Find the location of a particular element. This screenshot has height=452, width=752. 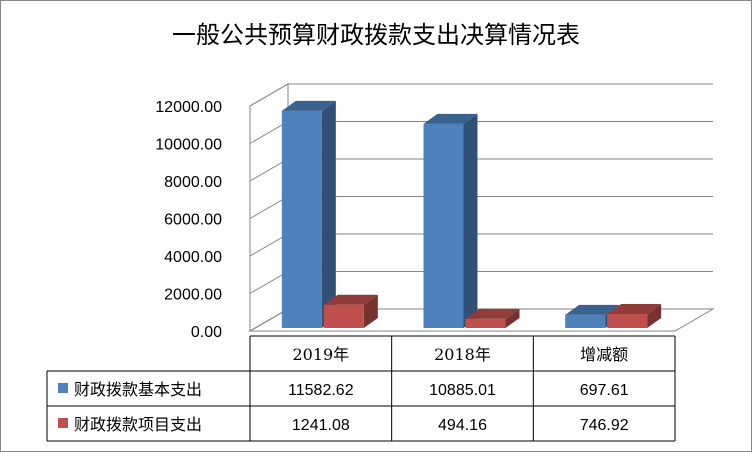

data-label: 10885.01 is located at coordinates (462, 390).